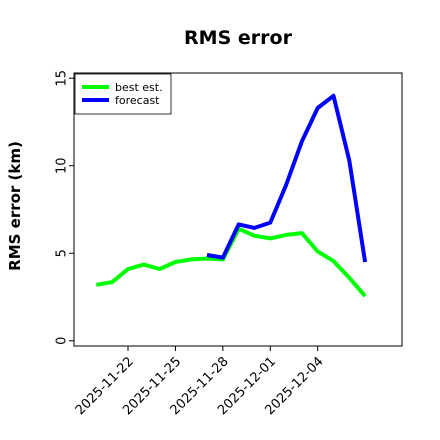  Describe the element at coordinates (137, 100) in the screenshot. I see `legend-label: forecast` at that location.